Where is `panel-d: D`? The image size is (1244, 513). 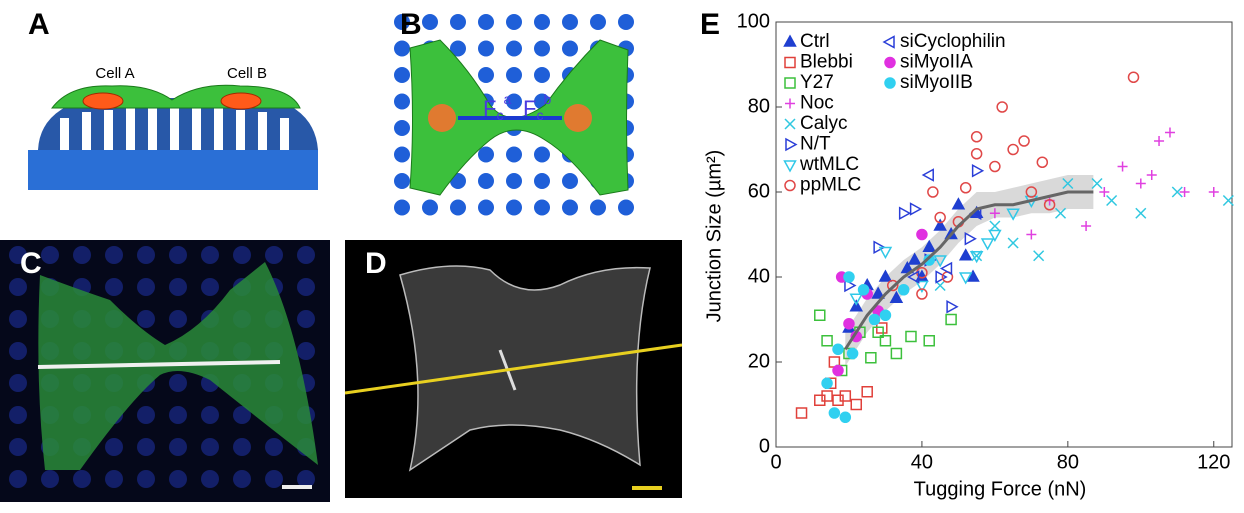
panel-d: D is located at coordinates (513, 369).